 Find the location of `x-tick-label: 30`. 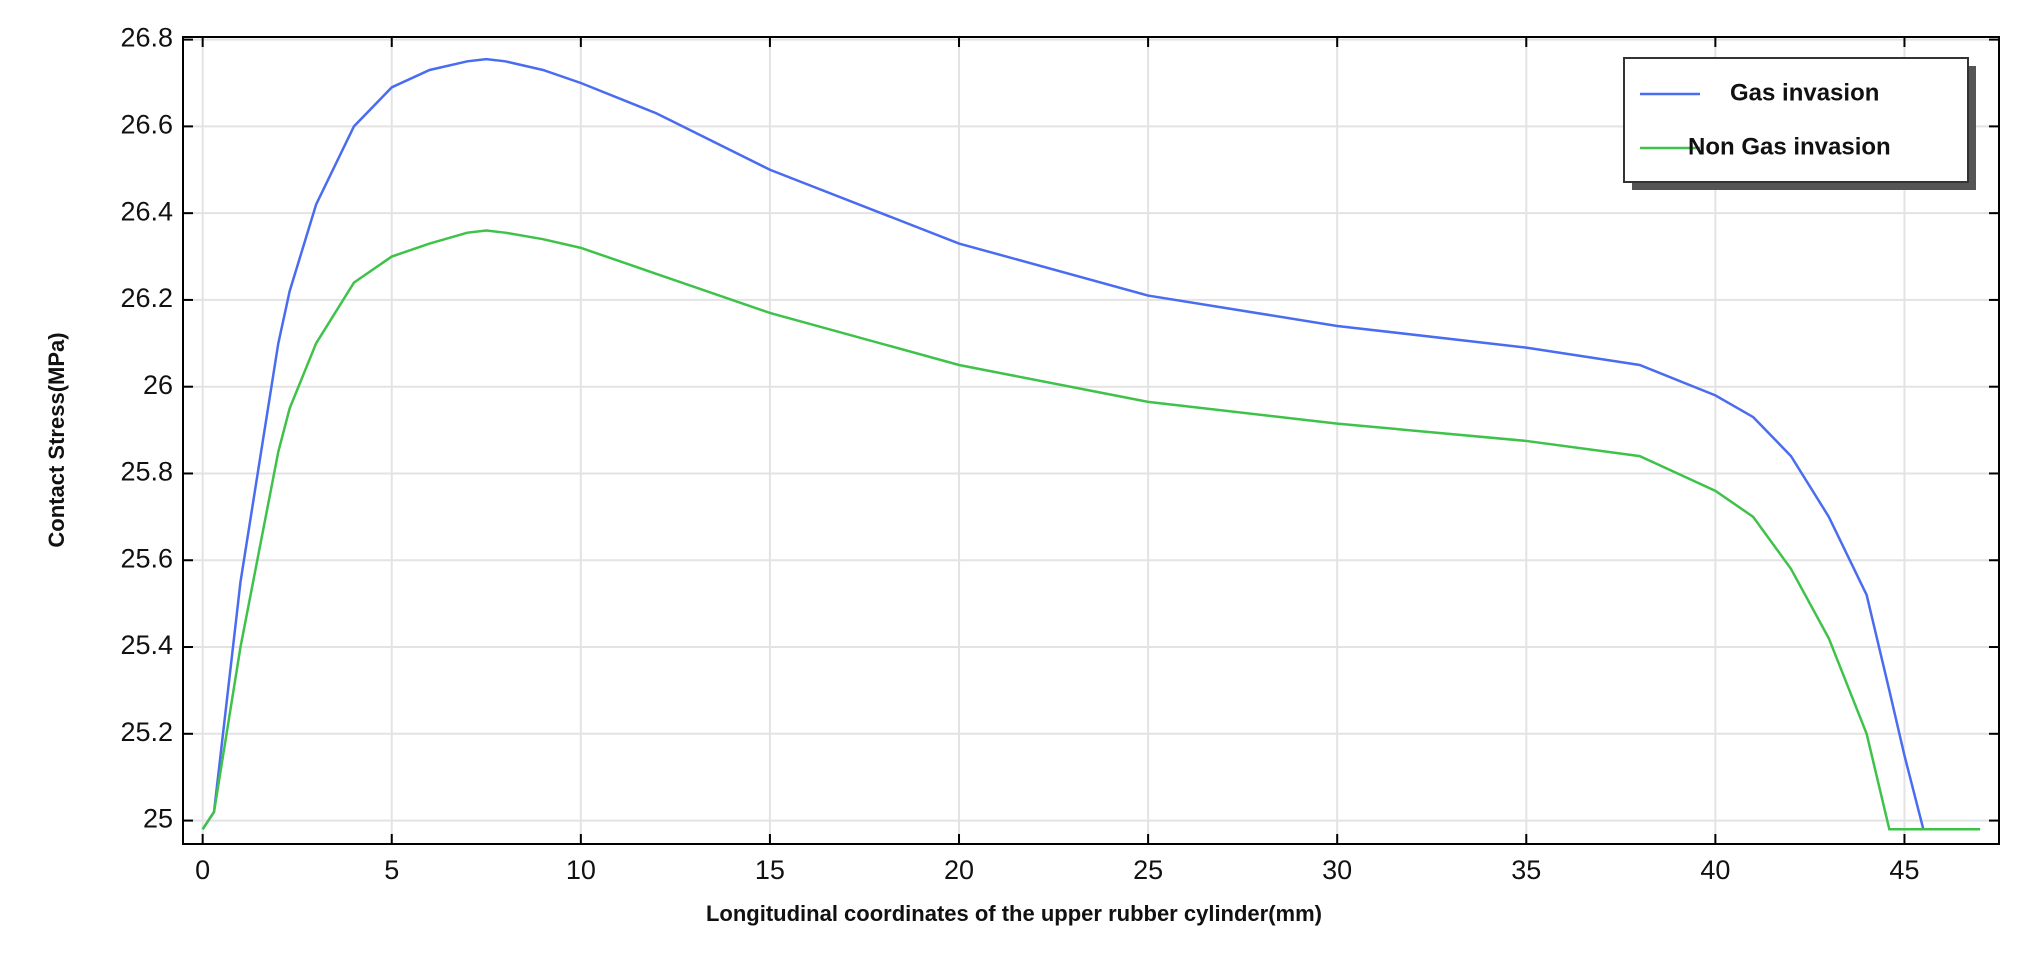

x-tick-label: 30 is located at coordinates (1337, 870).